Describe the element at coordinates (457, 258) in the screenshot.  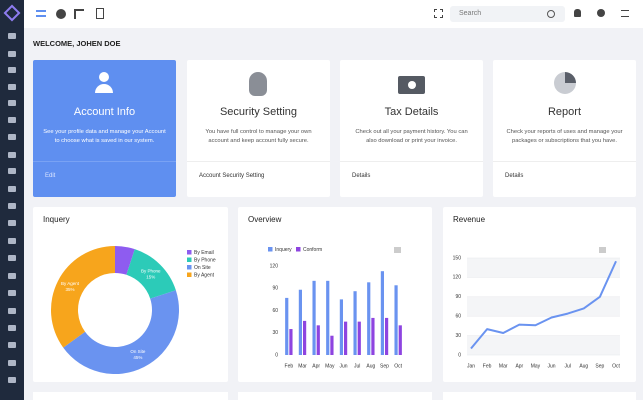
I see `y-tick-label: 150` at that location.